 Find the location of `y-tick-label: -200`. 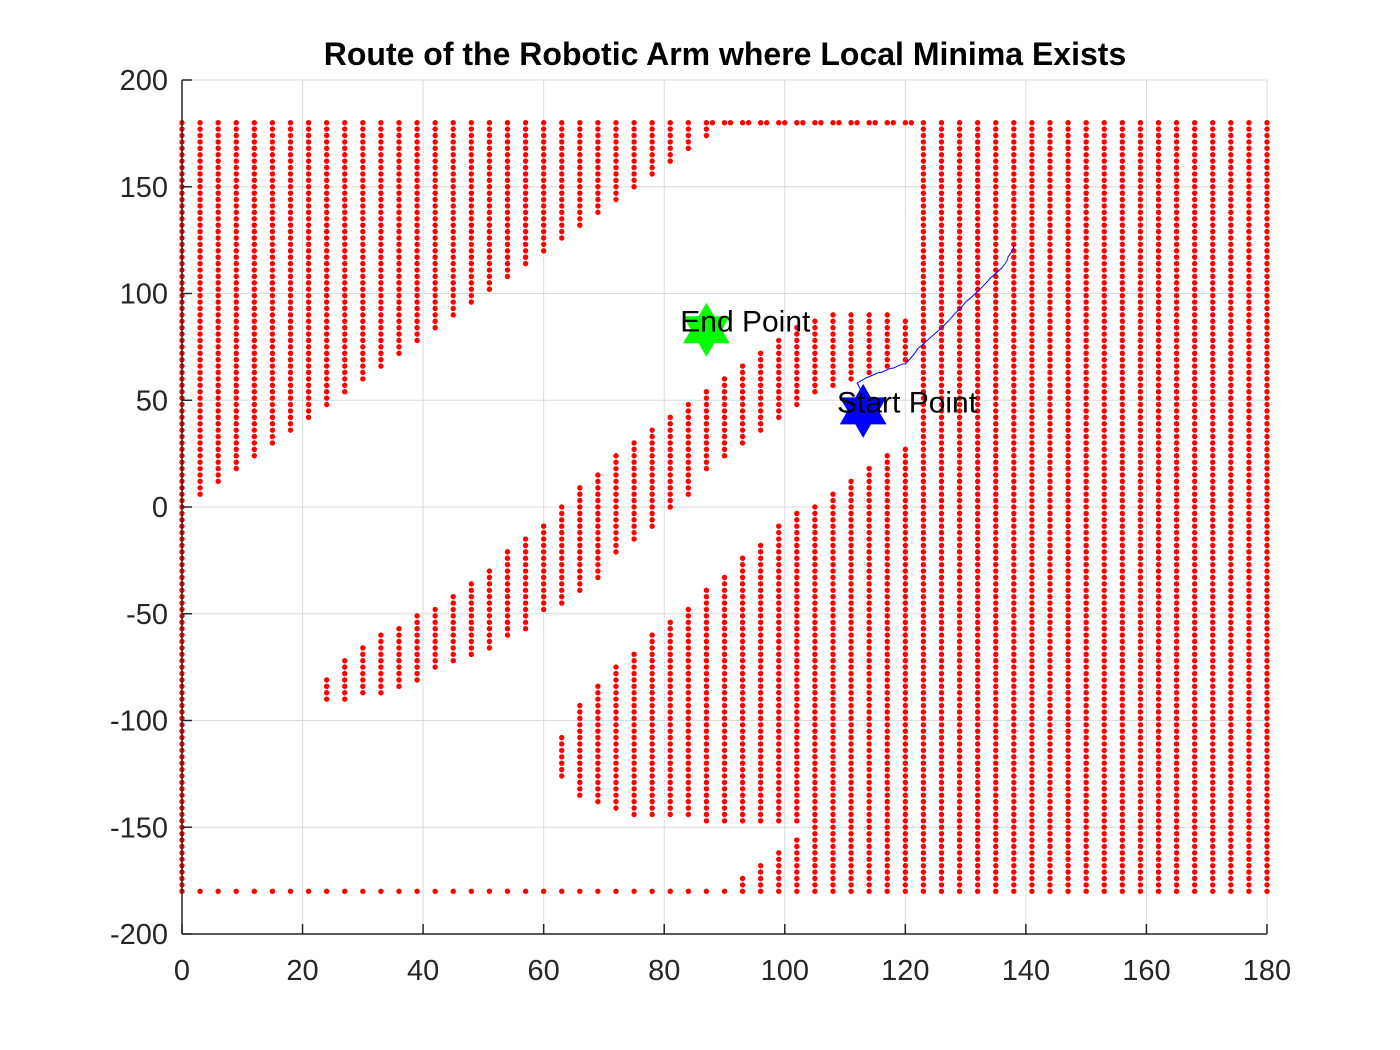

y-tick-label: -200 is located at coordinates (139, 935).